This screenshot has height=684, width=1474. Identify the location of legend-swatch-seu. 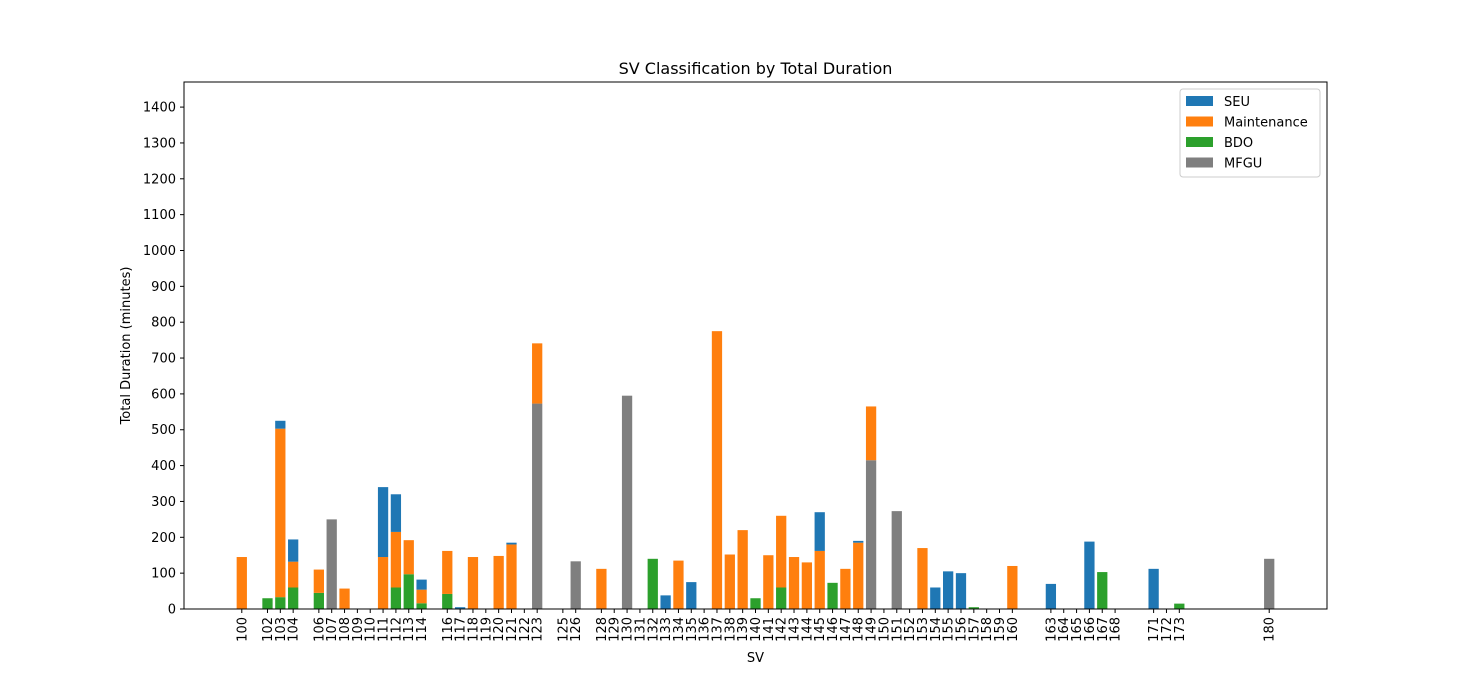
(1199, 101).